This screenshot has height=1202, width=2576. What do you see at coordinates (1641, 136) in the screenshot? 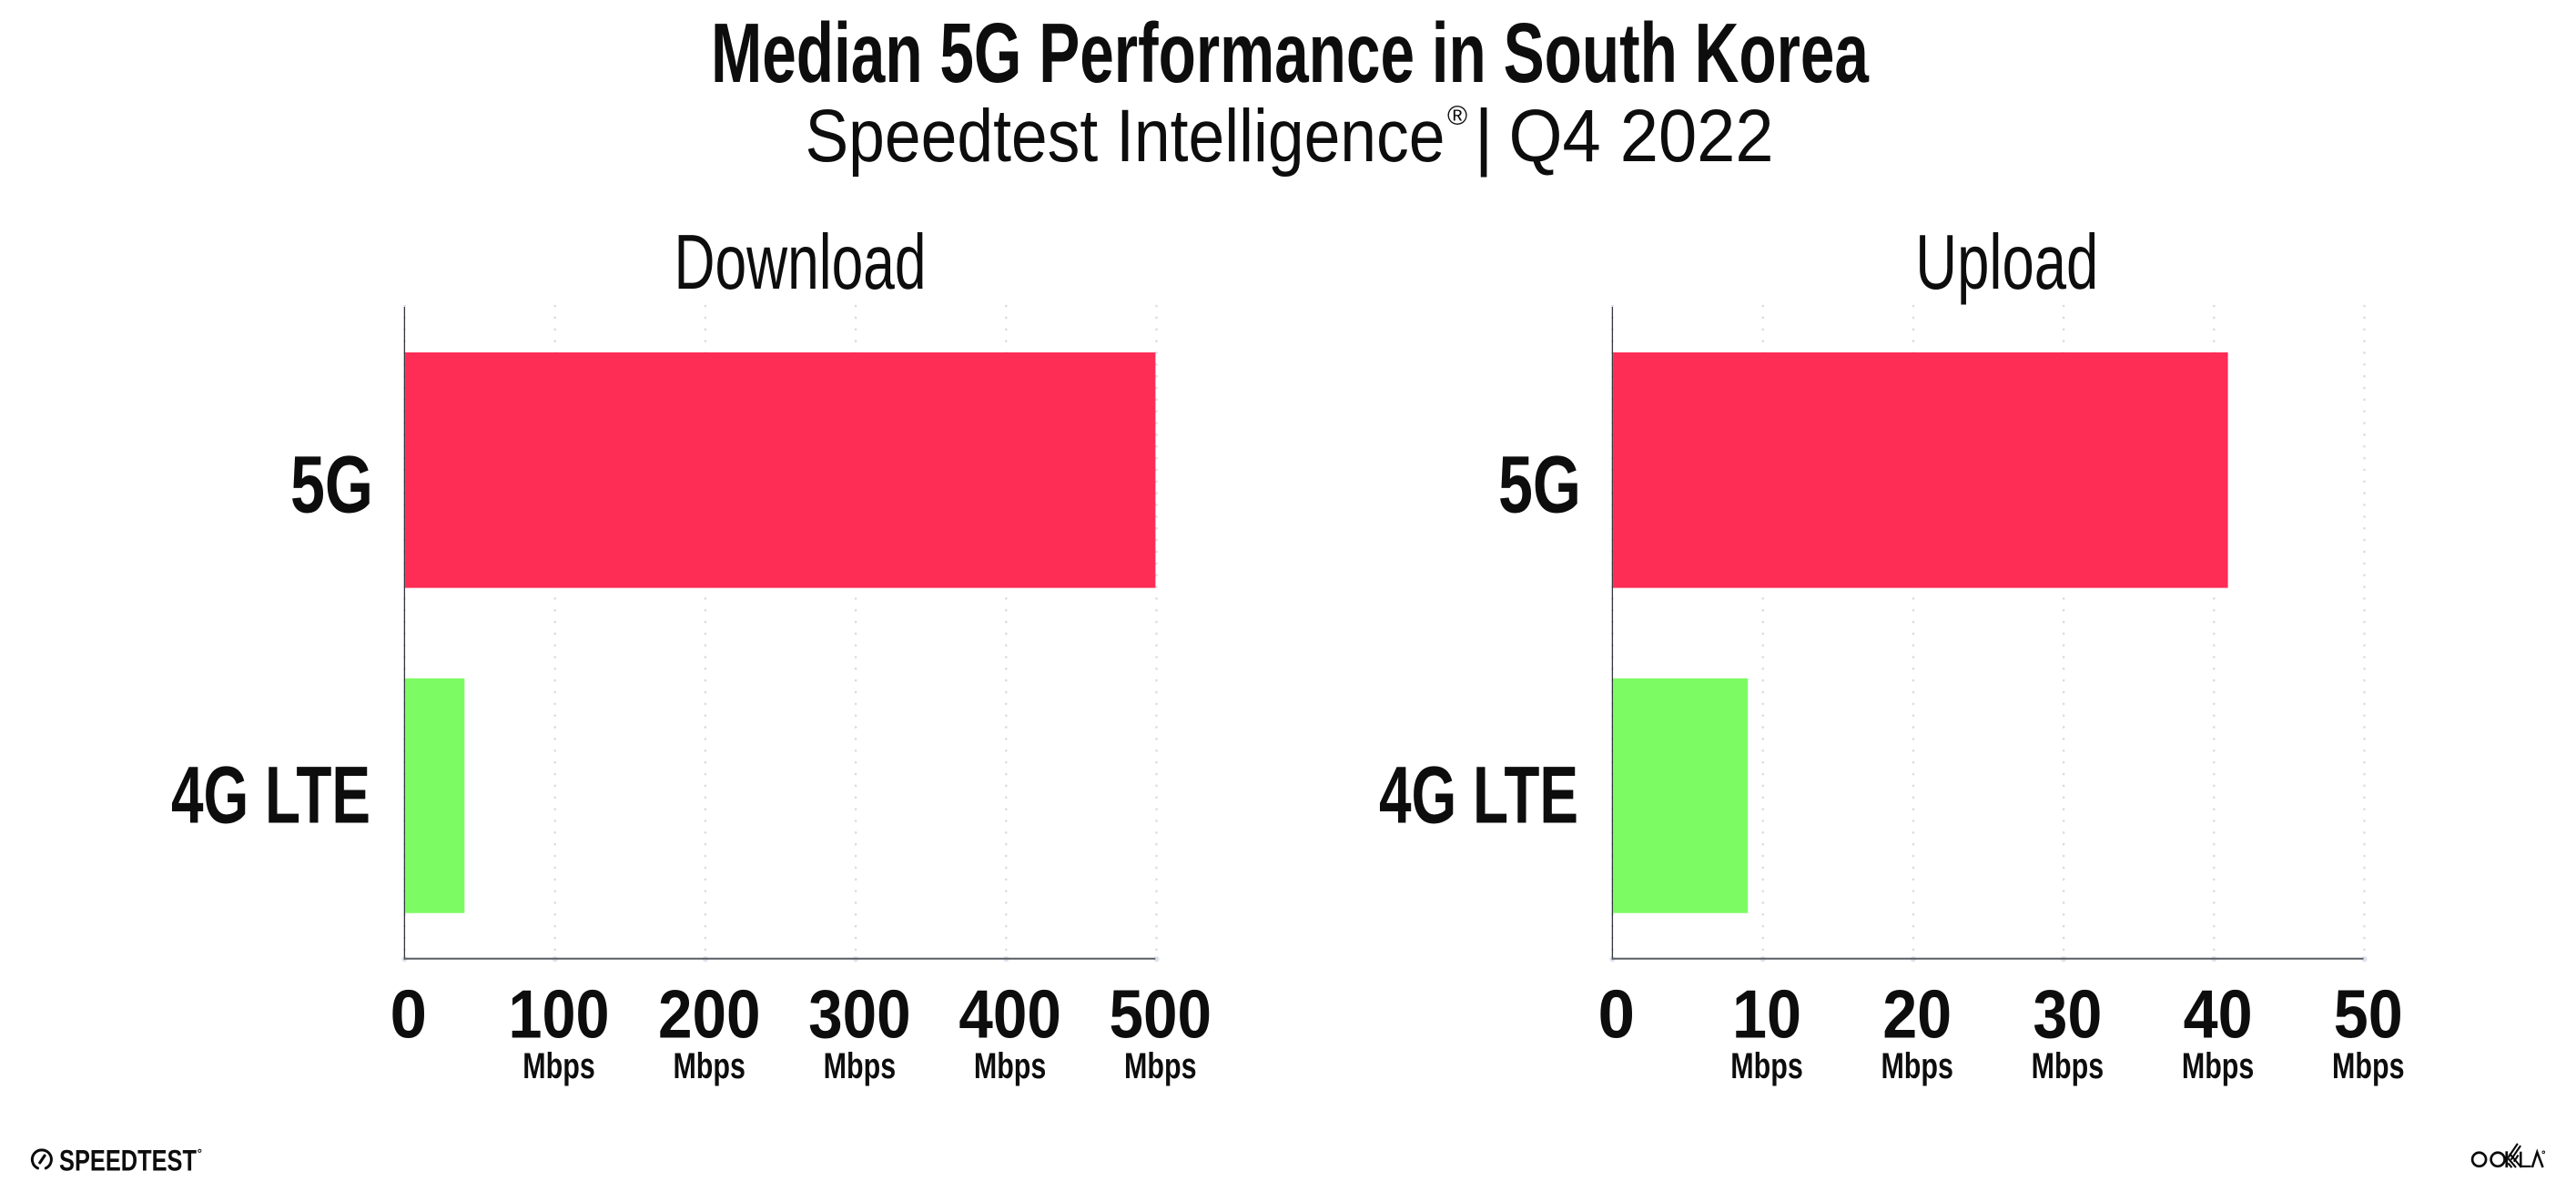
I see `svg-text: Q4 2022` at bounding box center [1641, 136].